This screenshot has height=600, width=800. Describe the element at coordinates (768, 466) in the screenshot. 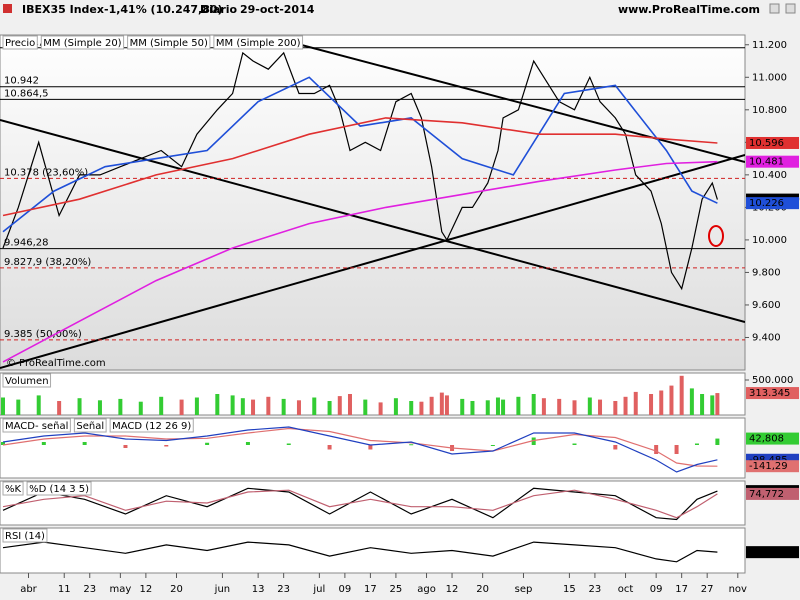

I see `value-badge-label: -141,29` at that location.